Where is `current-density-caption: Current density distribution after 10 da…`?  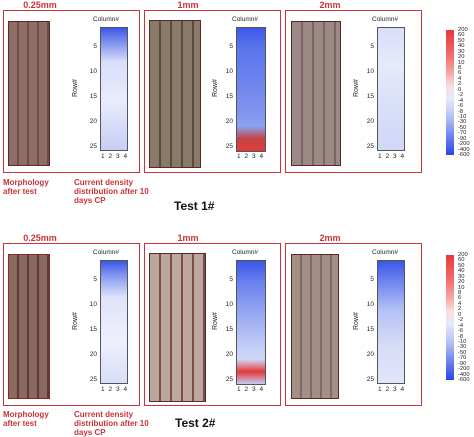 current-density-caption: Current density distribution after 10 da… is located at coordinates (111, 423).